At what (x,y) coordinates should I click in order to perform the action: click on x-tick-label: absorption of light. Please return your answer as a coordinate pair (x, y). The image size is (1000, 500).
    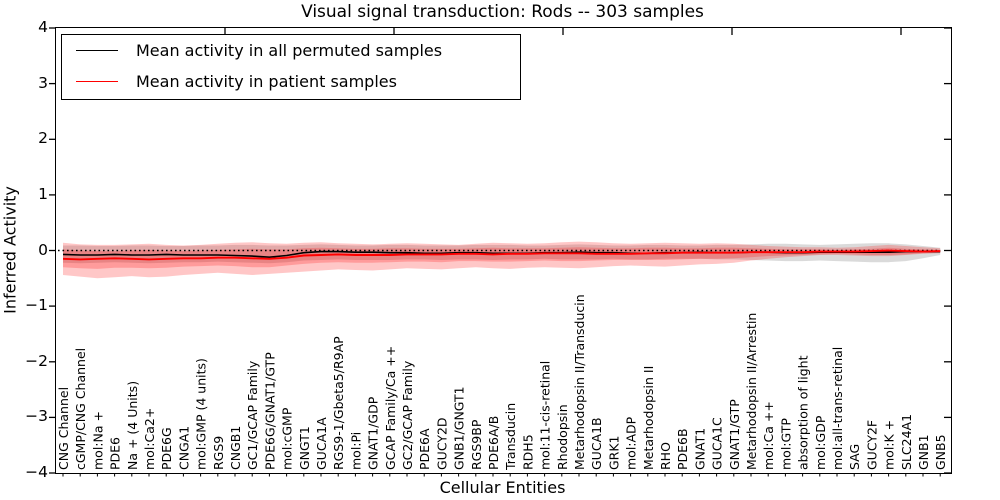
    Looking at the image, I should click on (803, 412).